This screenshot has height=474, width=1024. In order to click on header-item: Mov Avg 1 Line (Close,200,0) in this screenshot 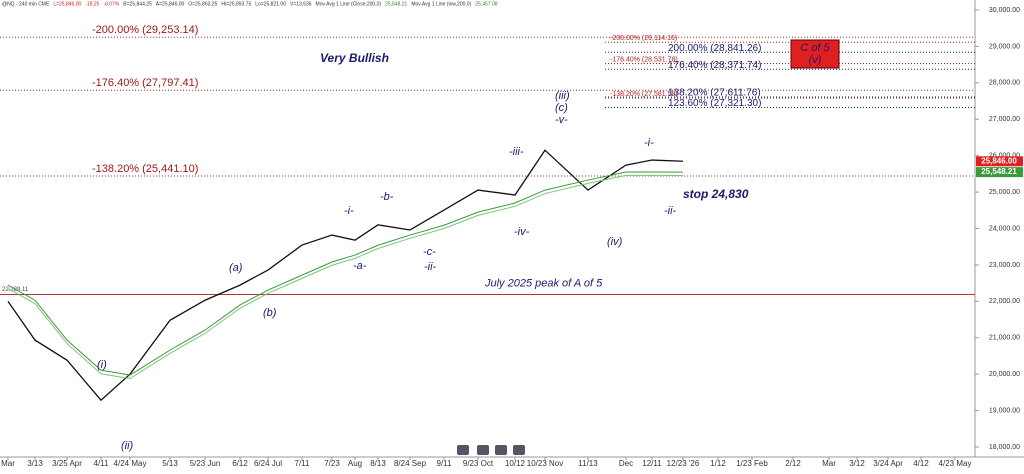, I will do `click(349, 4)`.